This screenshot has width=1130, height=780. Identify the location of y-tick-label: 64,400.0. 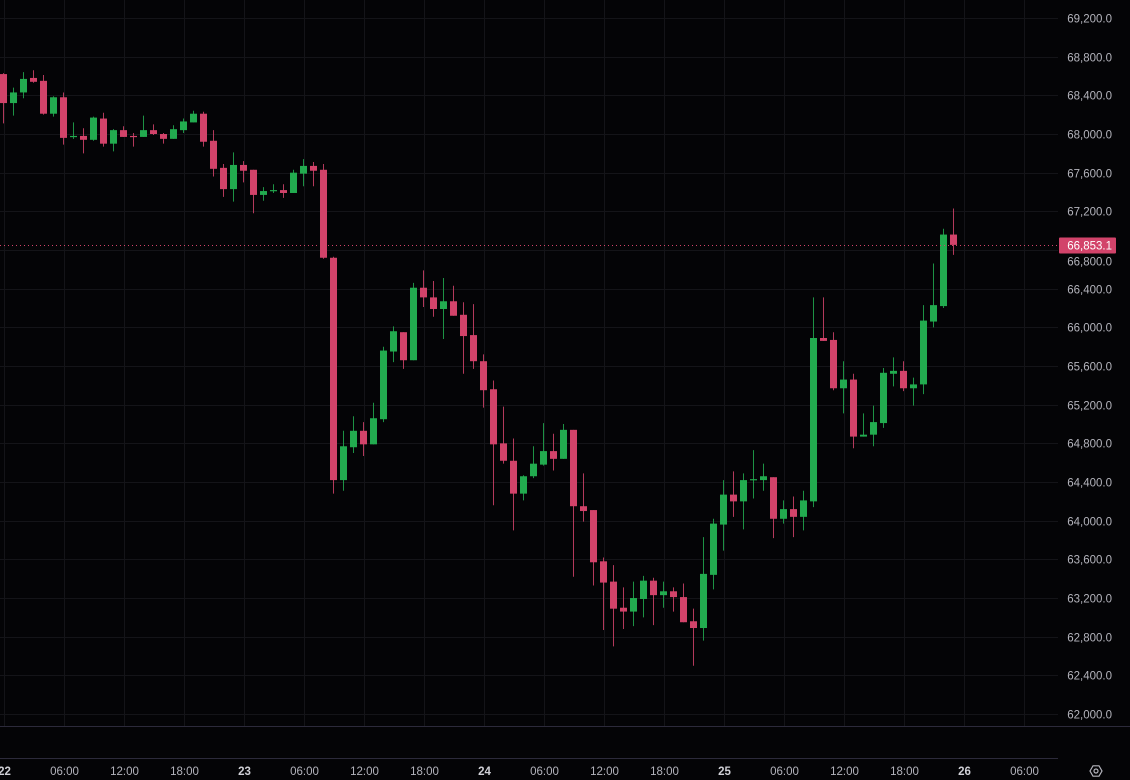
(1089, 484).